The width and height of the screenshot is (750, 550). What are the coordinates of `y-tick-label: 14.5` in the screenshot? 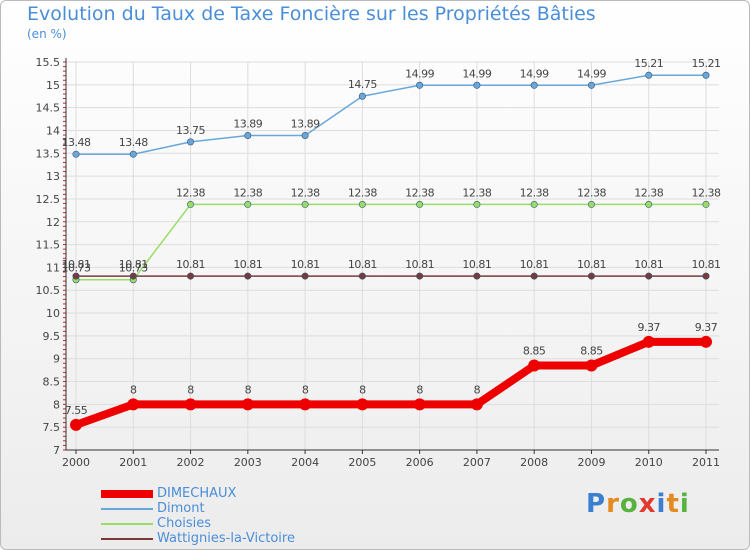 It's located at (48, 108).